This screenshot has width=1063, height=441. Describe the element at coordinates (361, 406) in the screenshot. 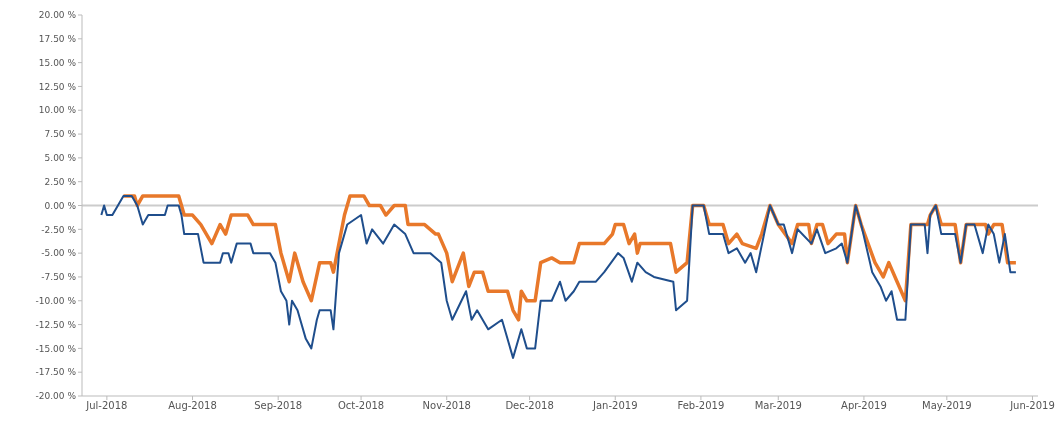

I see `x-tick-label: Oct-2018` at that location.